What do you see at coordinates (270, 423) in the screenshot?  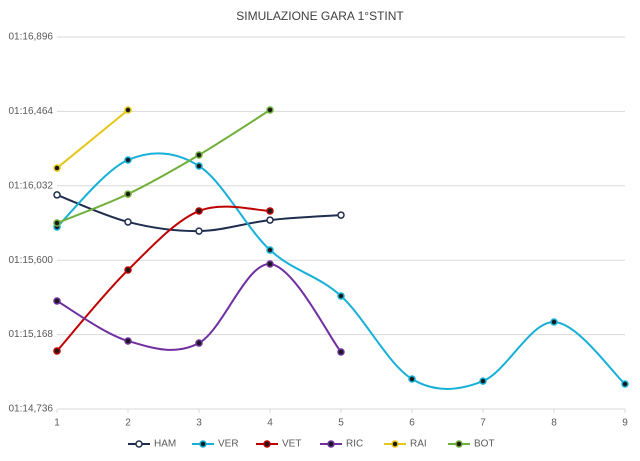 I see `x-tick-label: 4` at bounding box center [270, 423].